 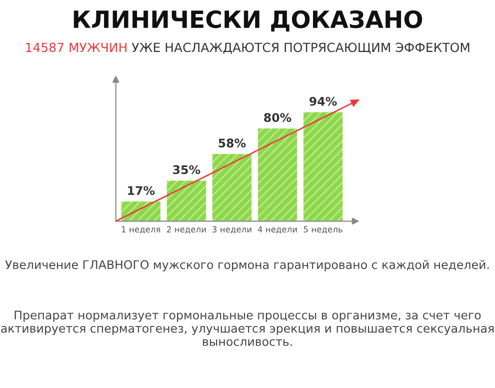 What do you see at coordinates (248, 21) in the screenshot?
I see `chart-title: КЛИНИЧЕСКИ ДОКАЗАНО` at bounding box center [248, 21].